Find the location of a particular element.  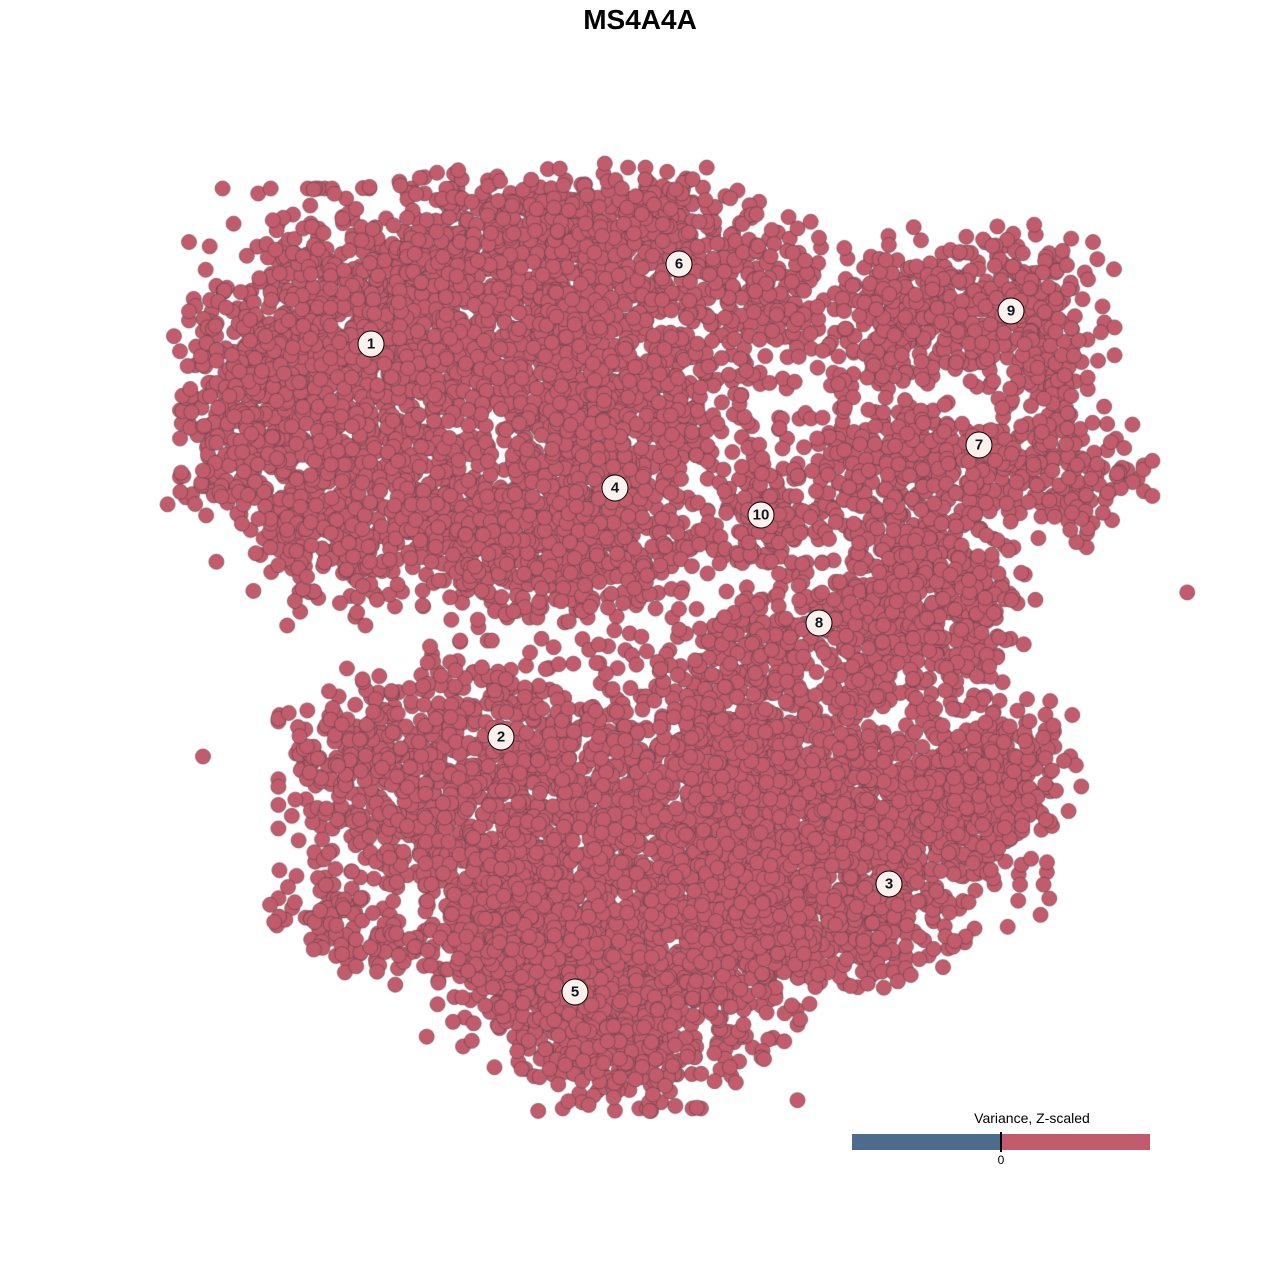

legend-zero-tick is located at coordinates (1001, 1142).